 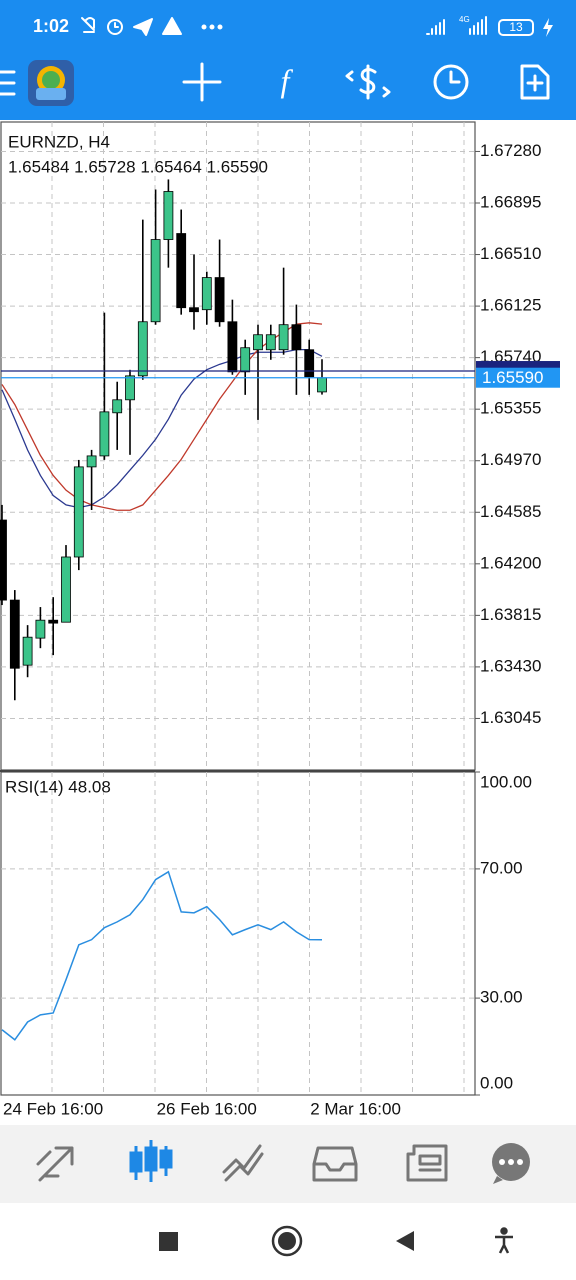 I want to click on chat-tab, so click(x=511, y=1163).